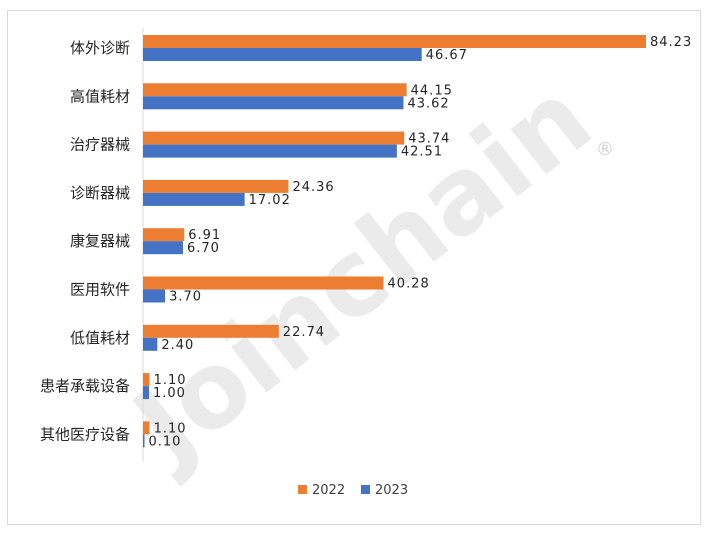 The image size is (709, 534). I want to click on category-label: 低值耗材, so click(100, 338).